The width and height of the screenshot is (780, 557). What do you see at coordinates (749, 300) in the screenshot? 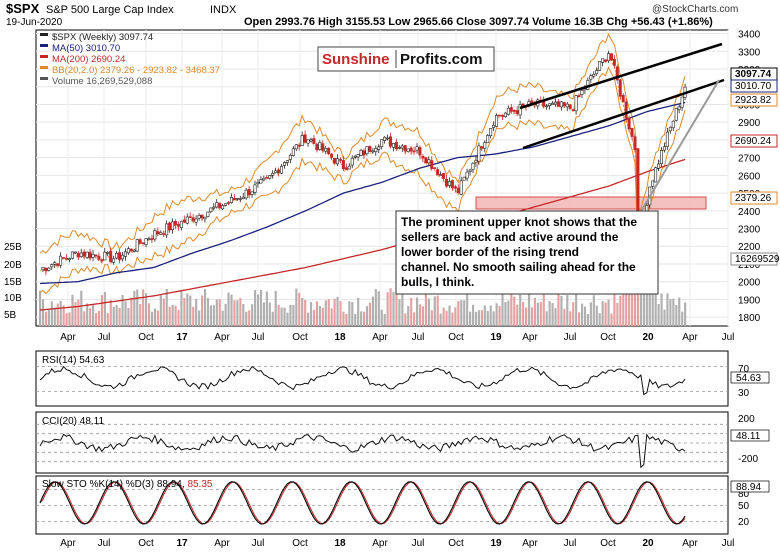
I see `price-tick-label: 1900` at bounding box center [749, 300].